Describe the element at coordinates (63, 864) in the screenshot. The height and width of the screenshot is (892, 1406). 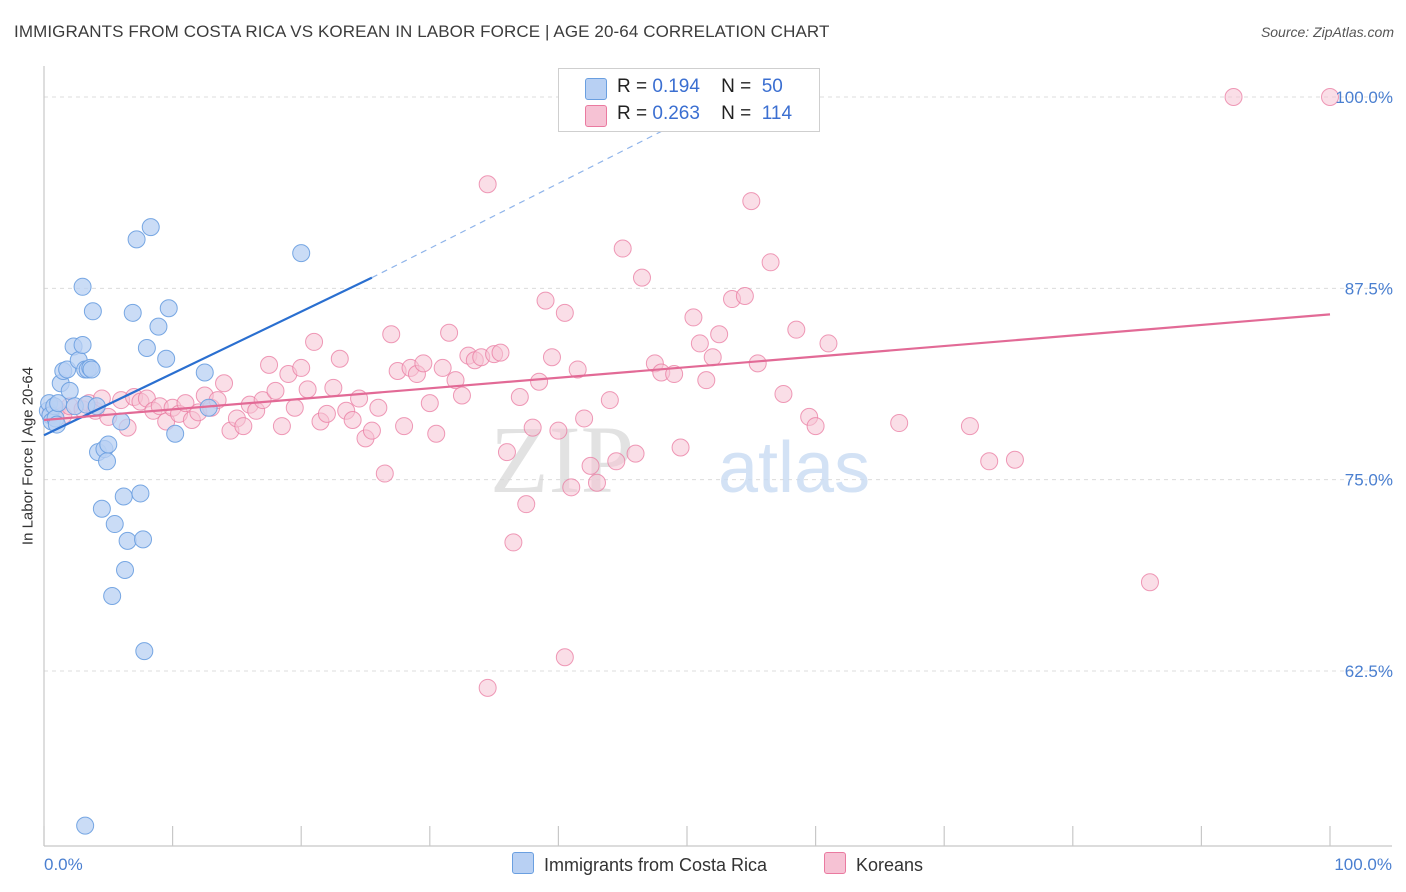
I see `x-tick-label-min: 0.0%` at that location.